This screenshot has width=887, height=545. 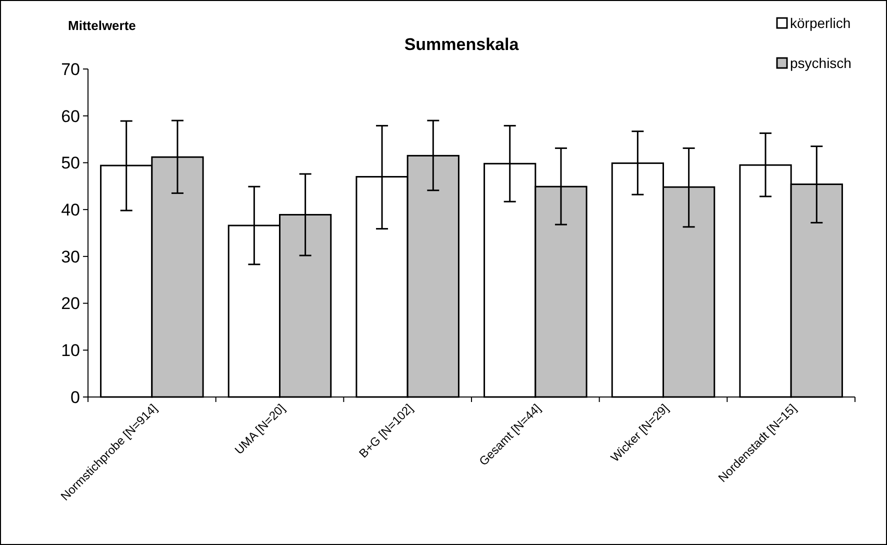 I want to click on legend-label: psychisch, so click(x=821, y=63).